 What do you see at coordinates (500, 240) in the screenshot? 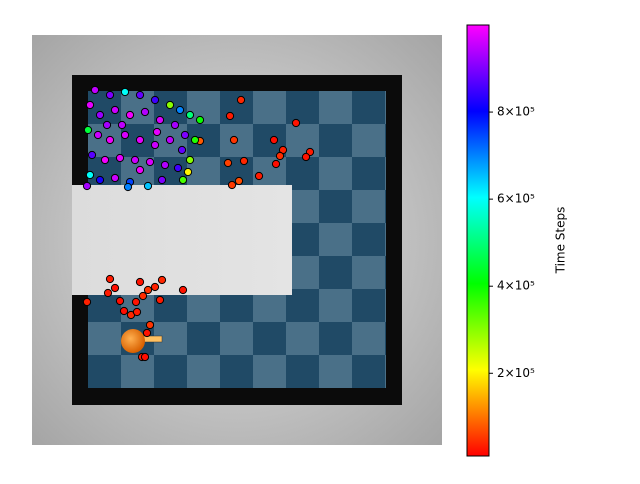
I see `colorbar: 2×10⁵ 4×10⁵ 6×10⁵ 8×10⁵` at bounding box center [500, 240].